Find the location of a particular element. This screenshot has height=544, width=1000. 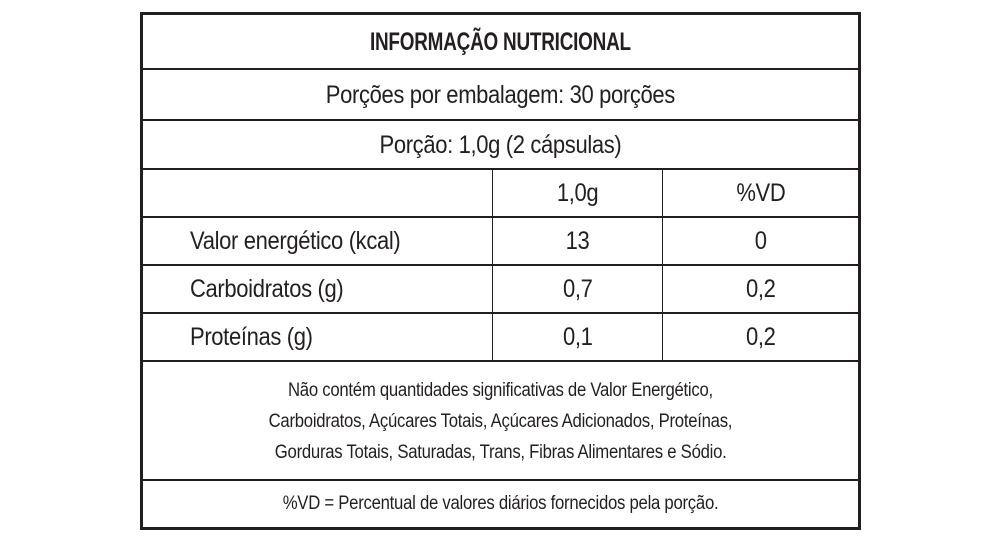

nutrient-amount: 13 is located at coordinates (577, 241).